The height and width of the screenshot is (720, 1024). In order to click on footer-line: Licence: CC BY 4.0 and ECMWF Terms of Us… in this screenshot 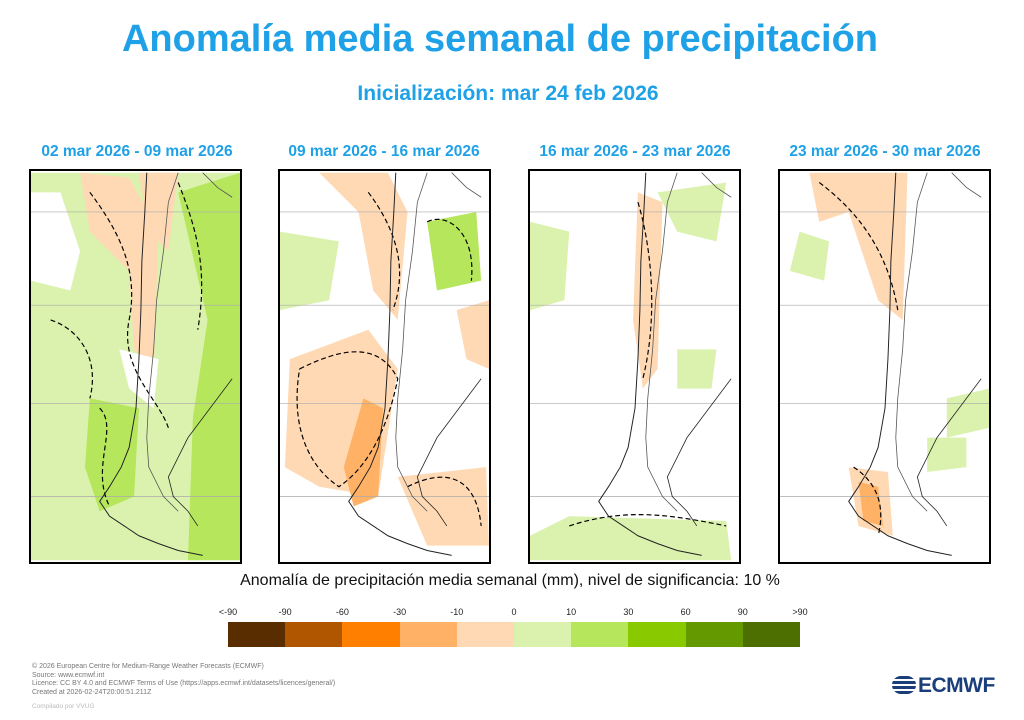, I will do `click(184, 683)`.